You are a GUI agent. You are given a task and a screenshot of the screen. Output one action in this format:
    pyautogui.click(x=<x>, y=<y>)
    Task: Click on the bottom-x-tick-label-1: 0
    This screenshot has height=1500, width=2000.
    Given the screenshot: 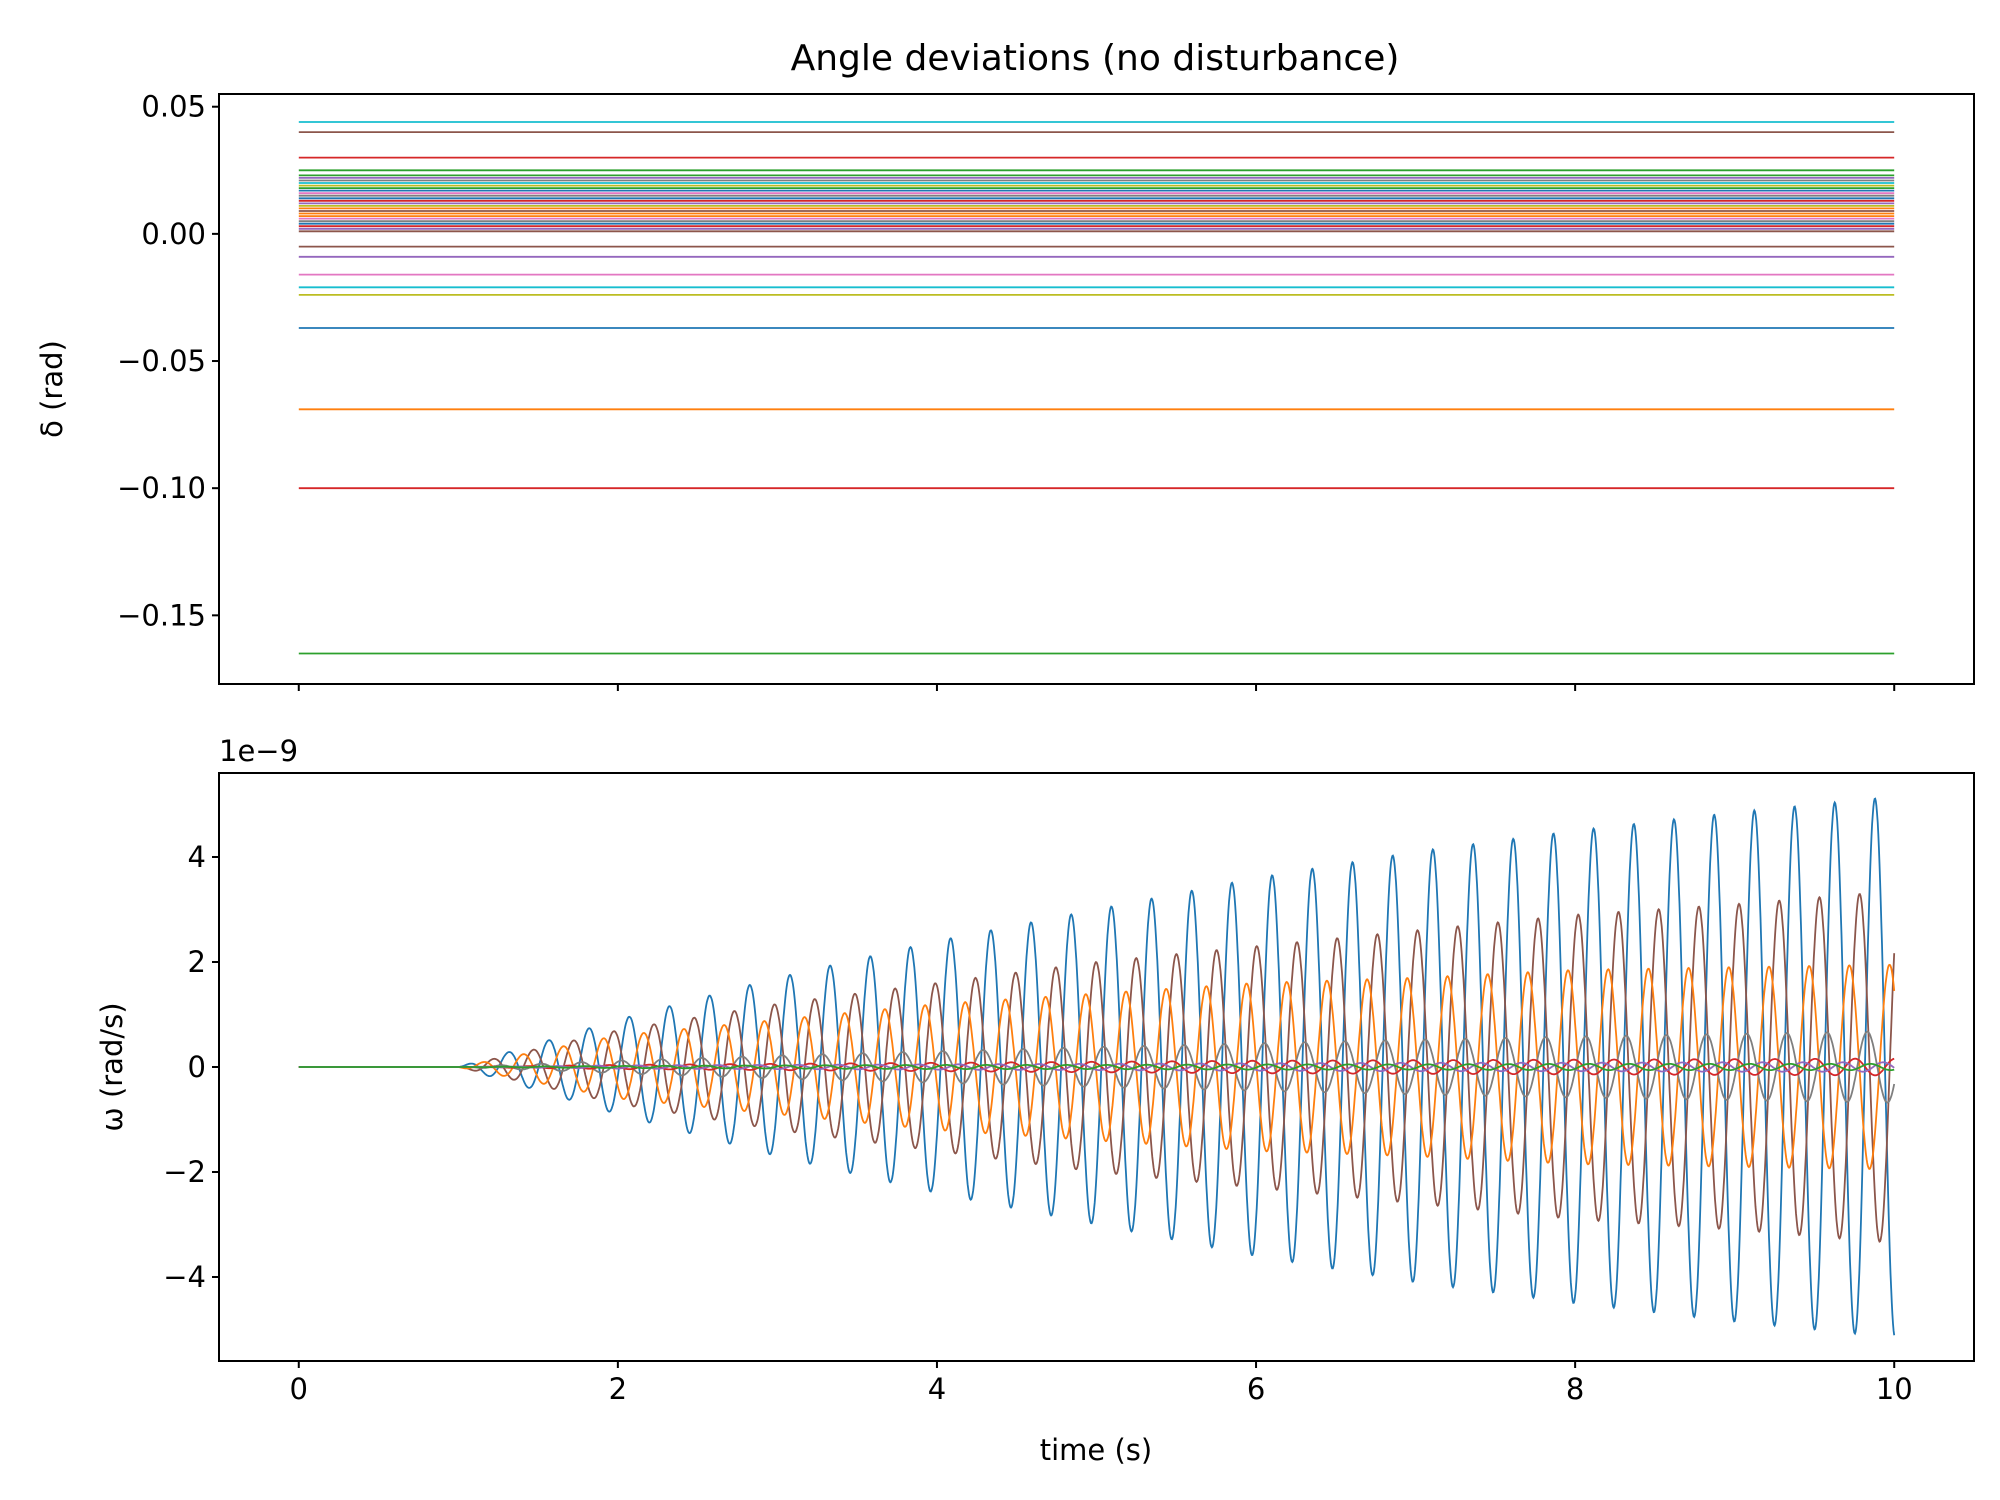 What is the action you would take?
    pyautogui.click(x=299, y=1389)
    